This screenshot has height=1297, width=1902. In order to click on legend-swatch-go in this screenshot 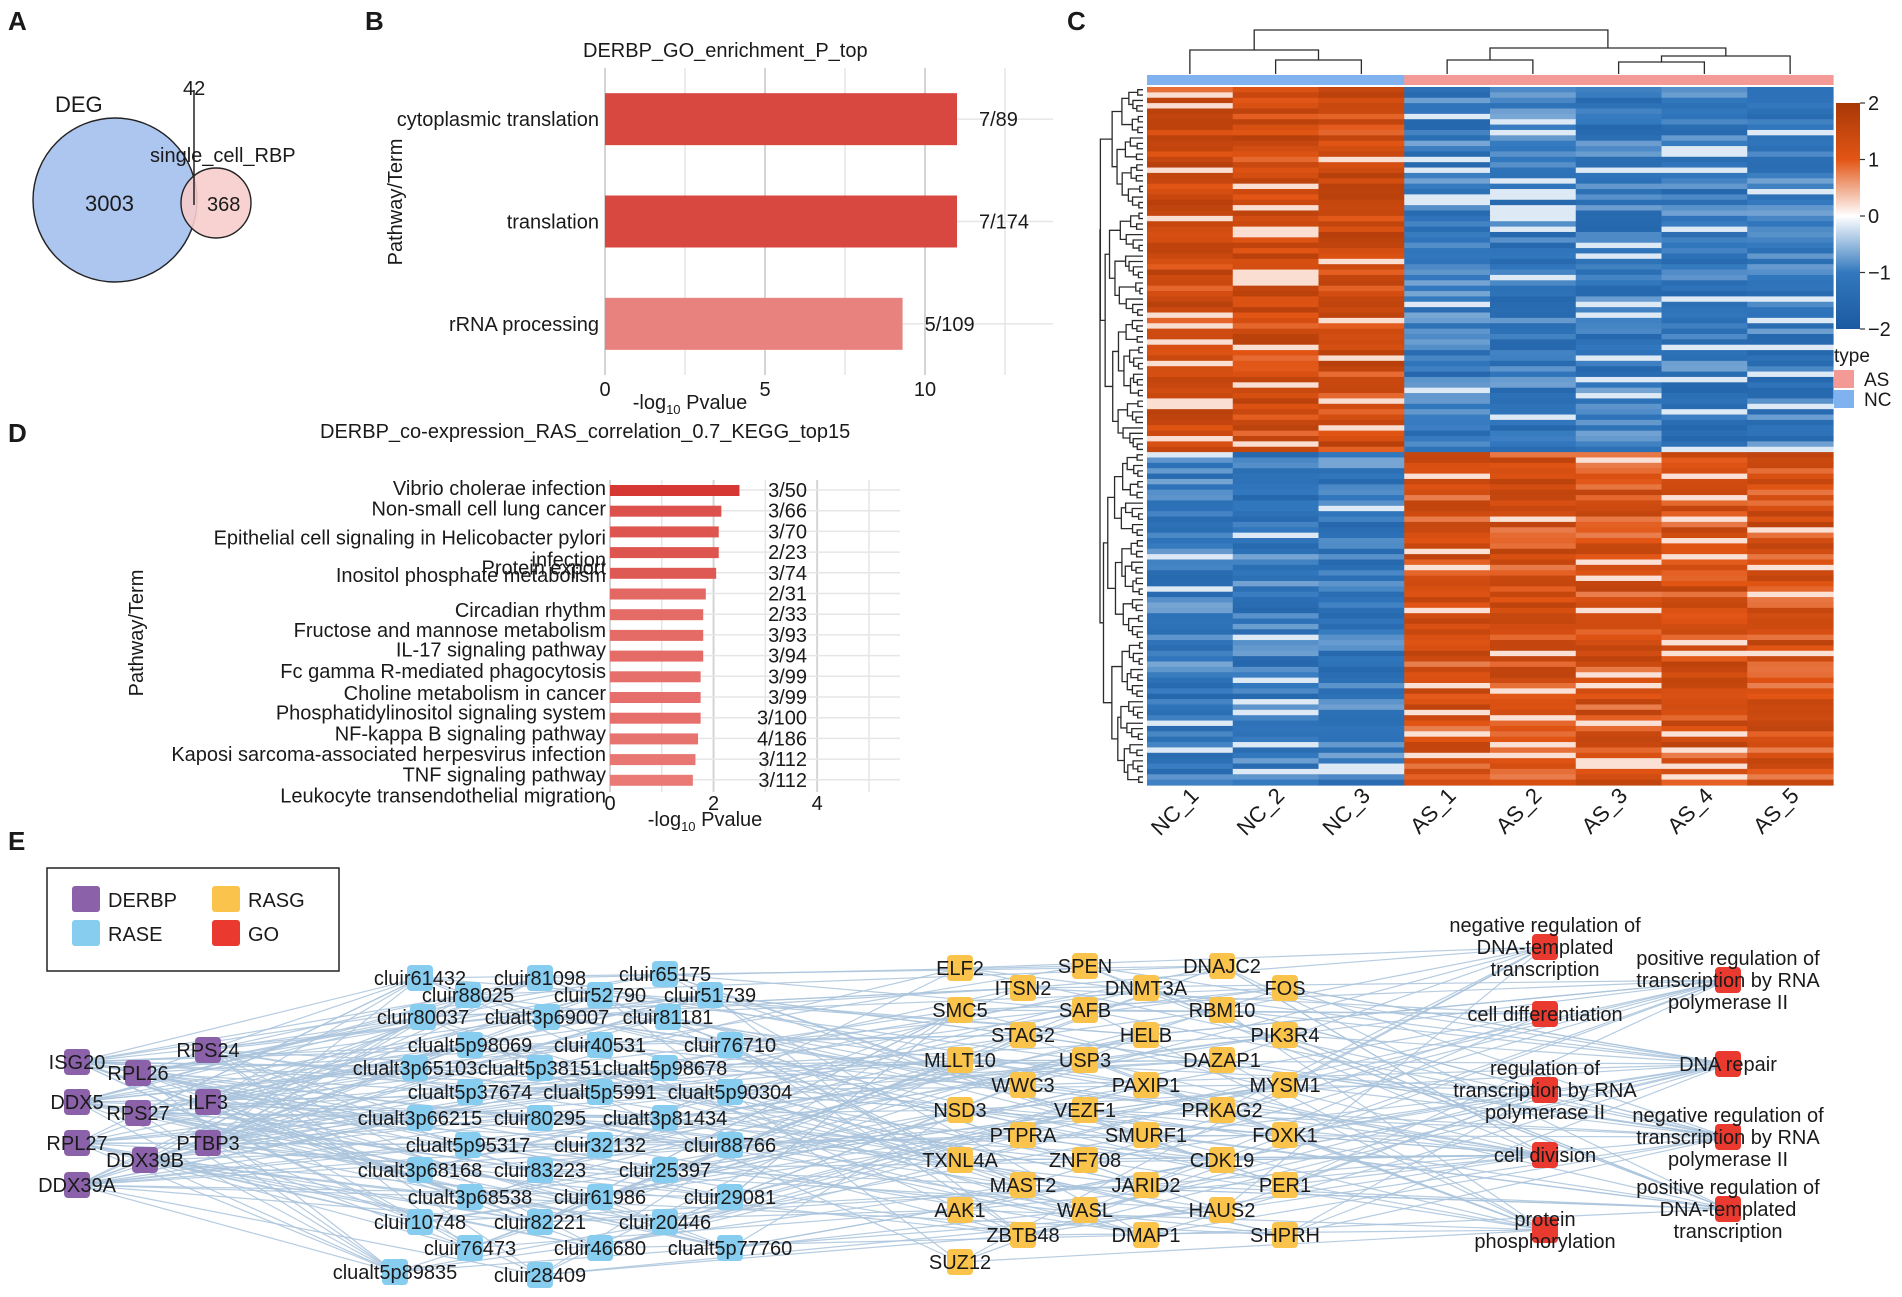, I will do `click(226, 933)`.